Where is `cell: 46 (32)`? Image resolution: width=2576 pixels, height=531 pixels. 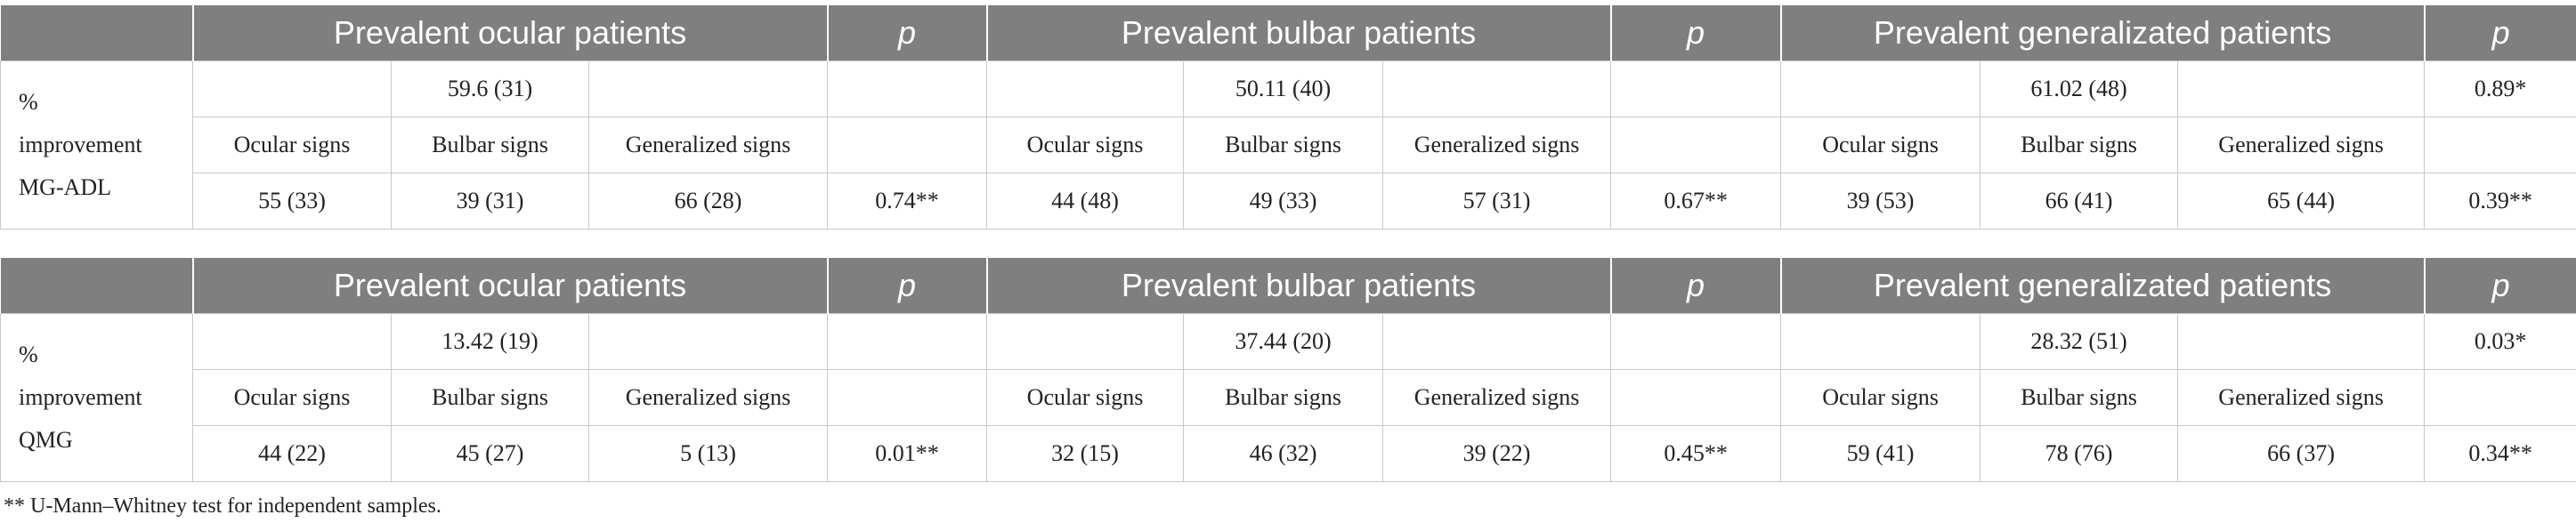 cell: 46 (32) is located at coordinates (1284, 453).